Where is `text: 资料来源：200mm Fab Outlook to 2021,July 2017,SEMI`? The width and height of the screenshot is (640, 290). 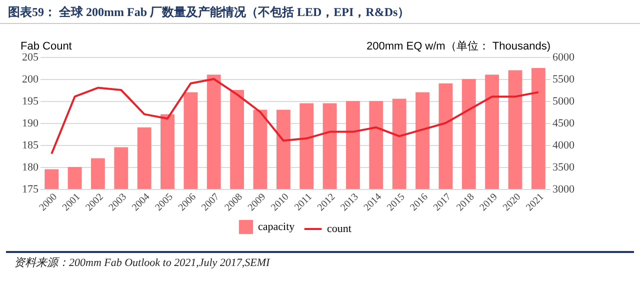
text: 资料来源：200mm Fab Outlook to 2021,July 2017,SEMI is located at coordinates (320, 261).